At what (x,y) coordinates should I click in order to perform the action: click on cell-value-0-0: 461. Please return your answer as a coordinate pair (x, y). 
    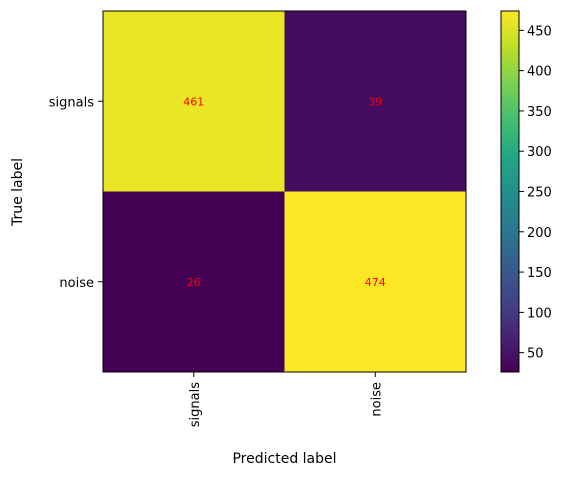
    Looking at the image, I should click on (193, 101).